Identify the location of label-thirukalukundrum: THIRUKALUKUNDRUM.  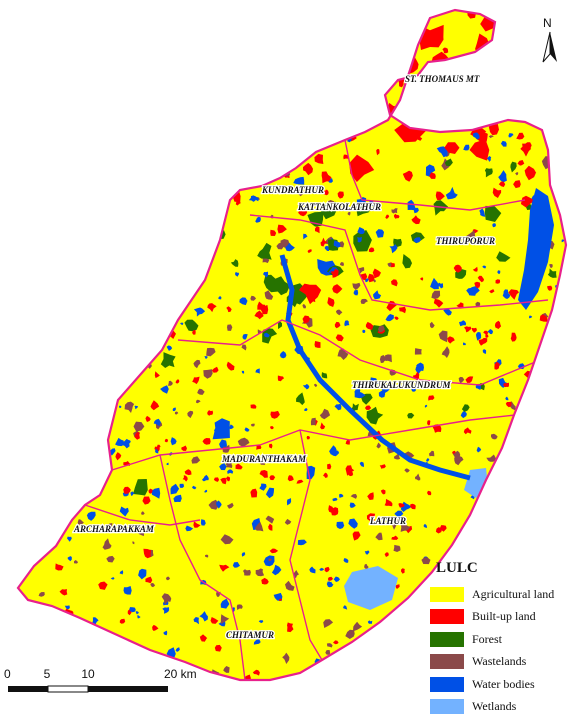
(402, 385).